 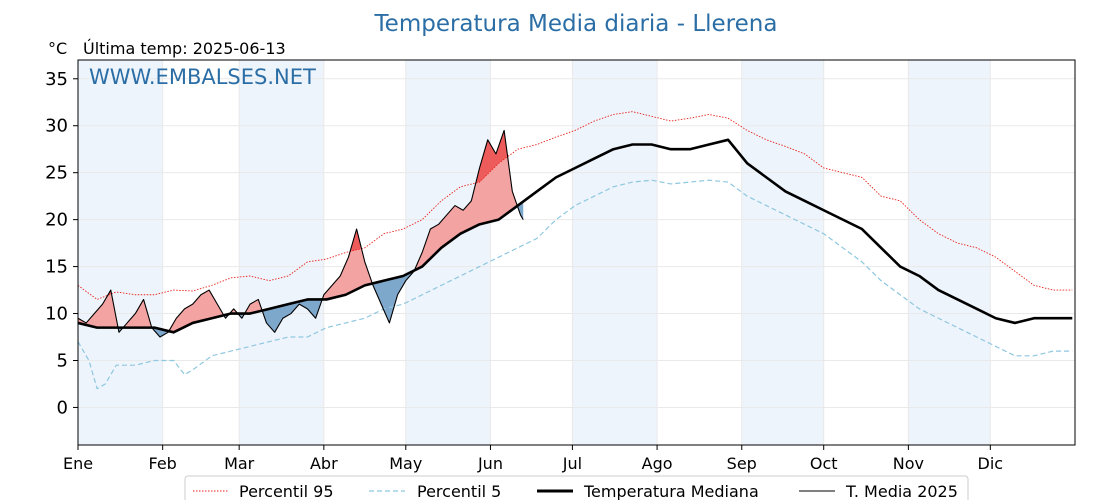 What do you see at coordinates (56, 126) in the screenshot?
I see `y-tick-label-30: 30` at bounding box center [56, 126].